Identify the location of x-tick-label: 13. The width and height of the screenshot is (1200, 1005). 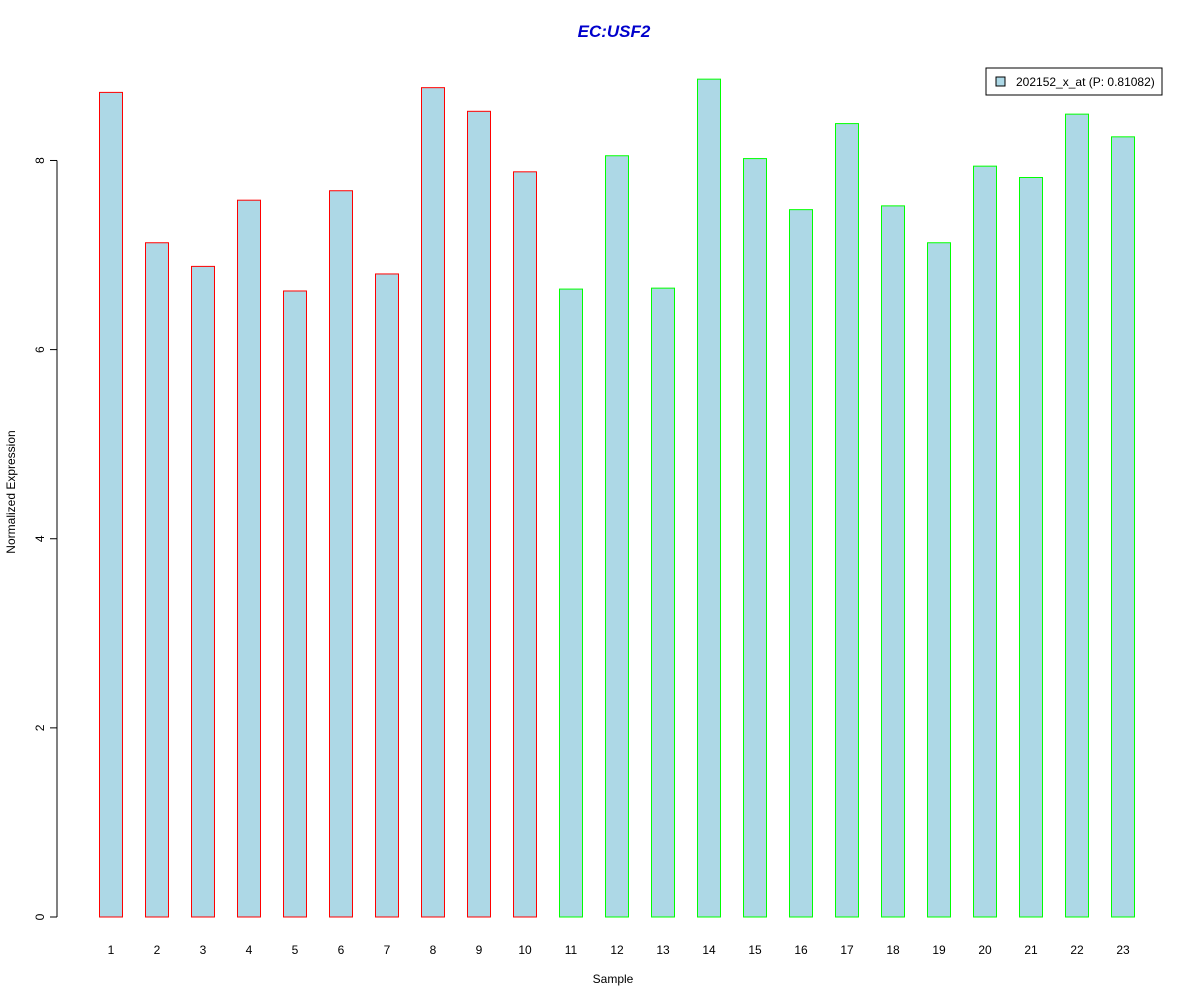
(663, 950).